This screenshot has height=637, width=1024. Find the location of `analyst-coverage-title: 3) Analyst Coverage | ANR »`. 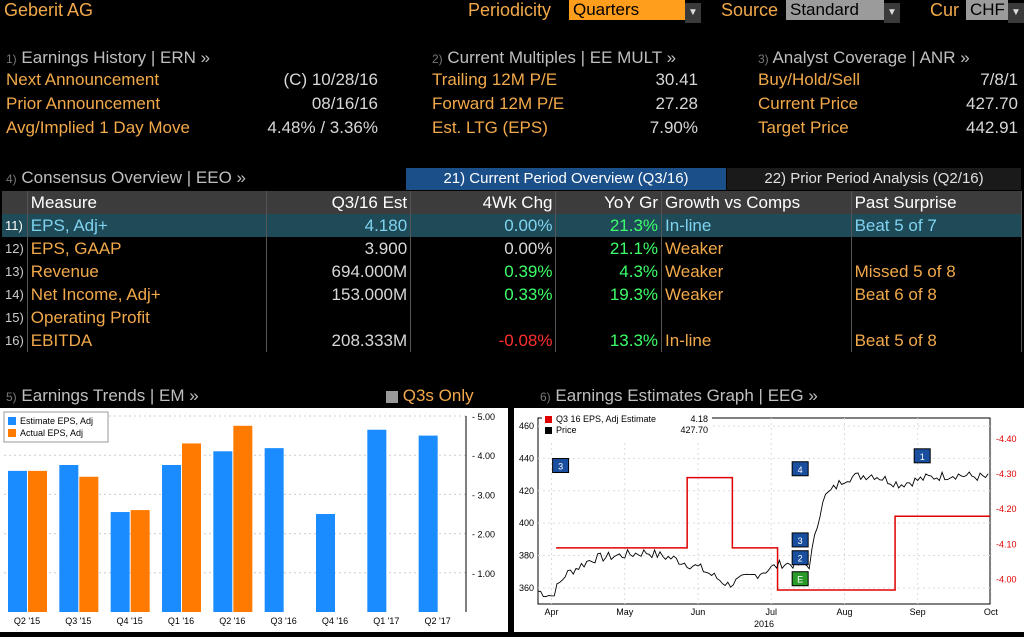

analyst-coverage-title: 3) Analyst Coverage | ANR » is located at coordinates (888, 58).